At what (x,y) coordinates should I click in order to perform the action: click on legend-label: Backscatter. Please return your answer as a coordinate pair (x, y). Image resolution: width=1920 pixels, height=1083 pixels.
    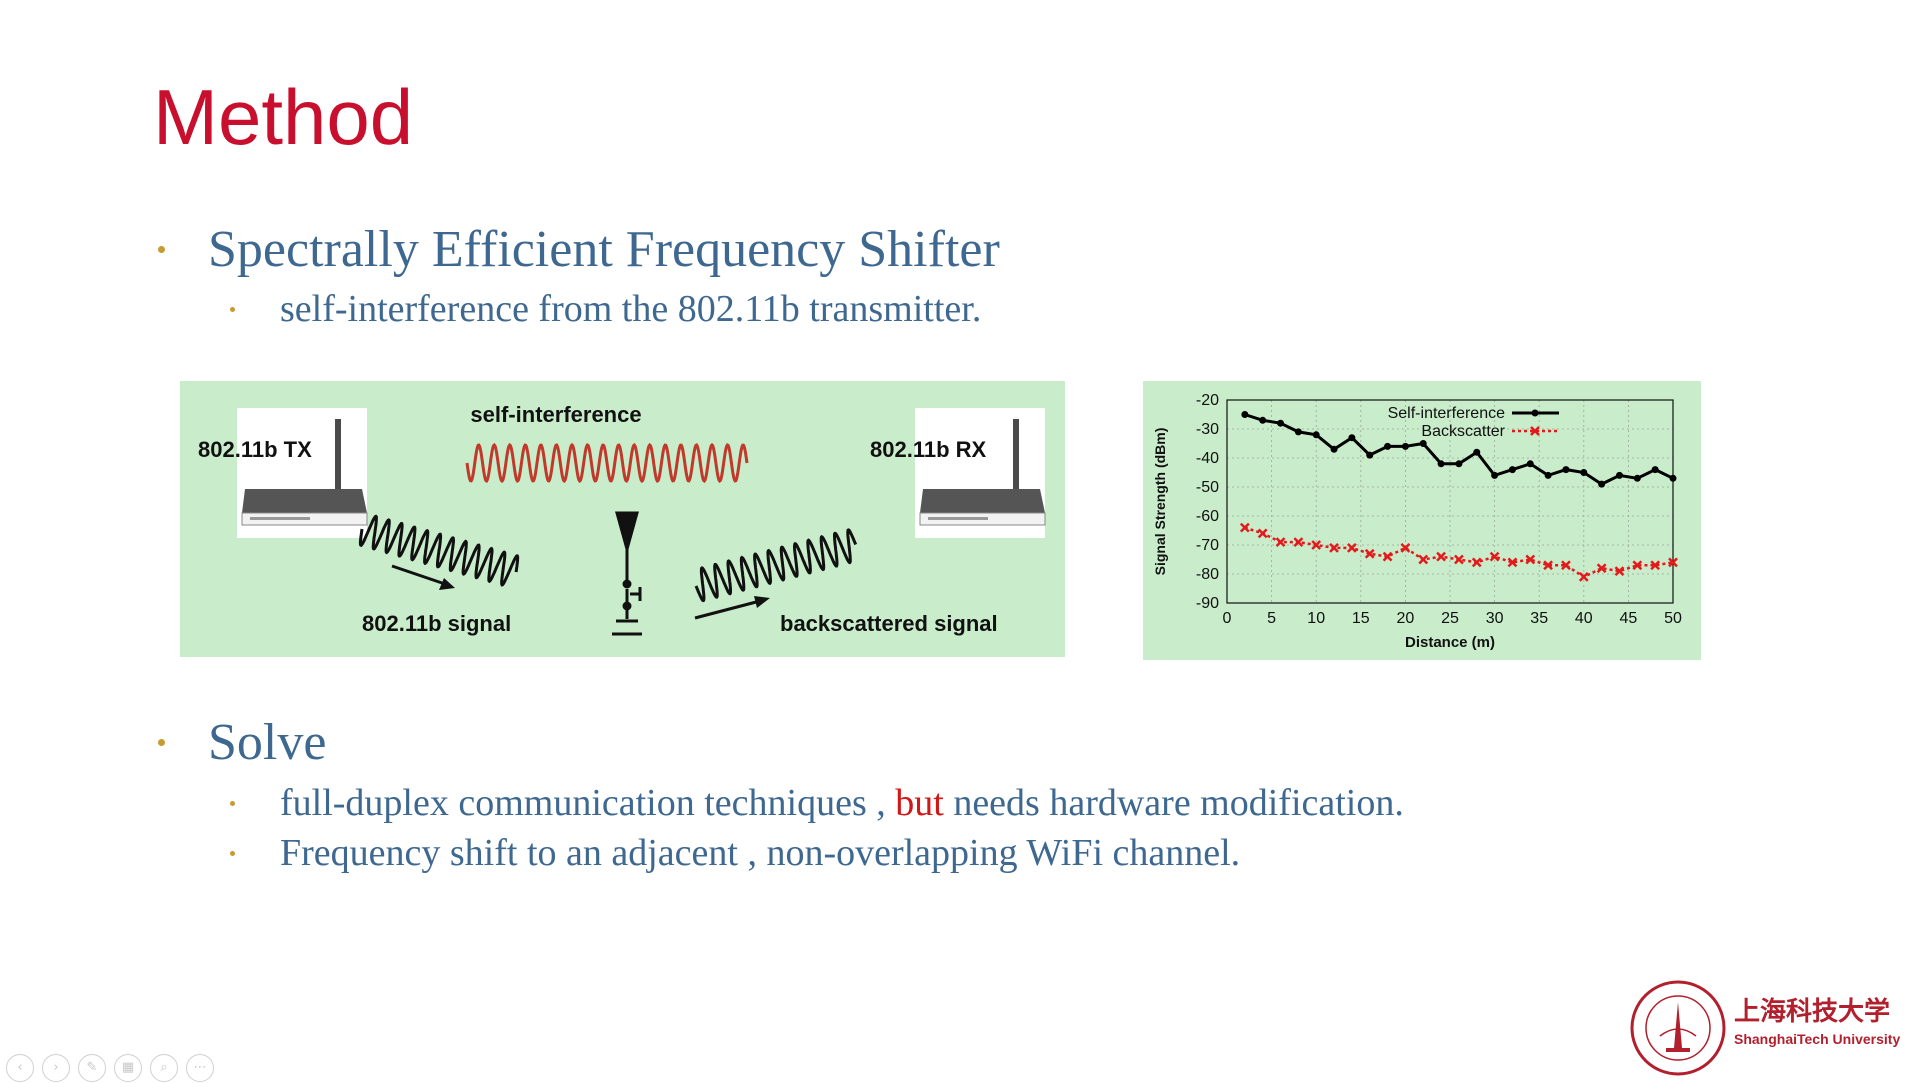
    Looking at the image, I should click on (1463, 431).